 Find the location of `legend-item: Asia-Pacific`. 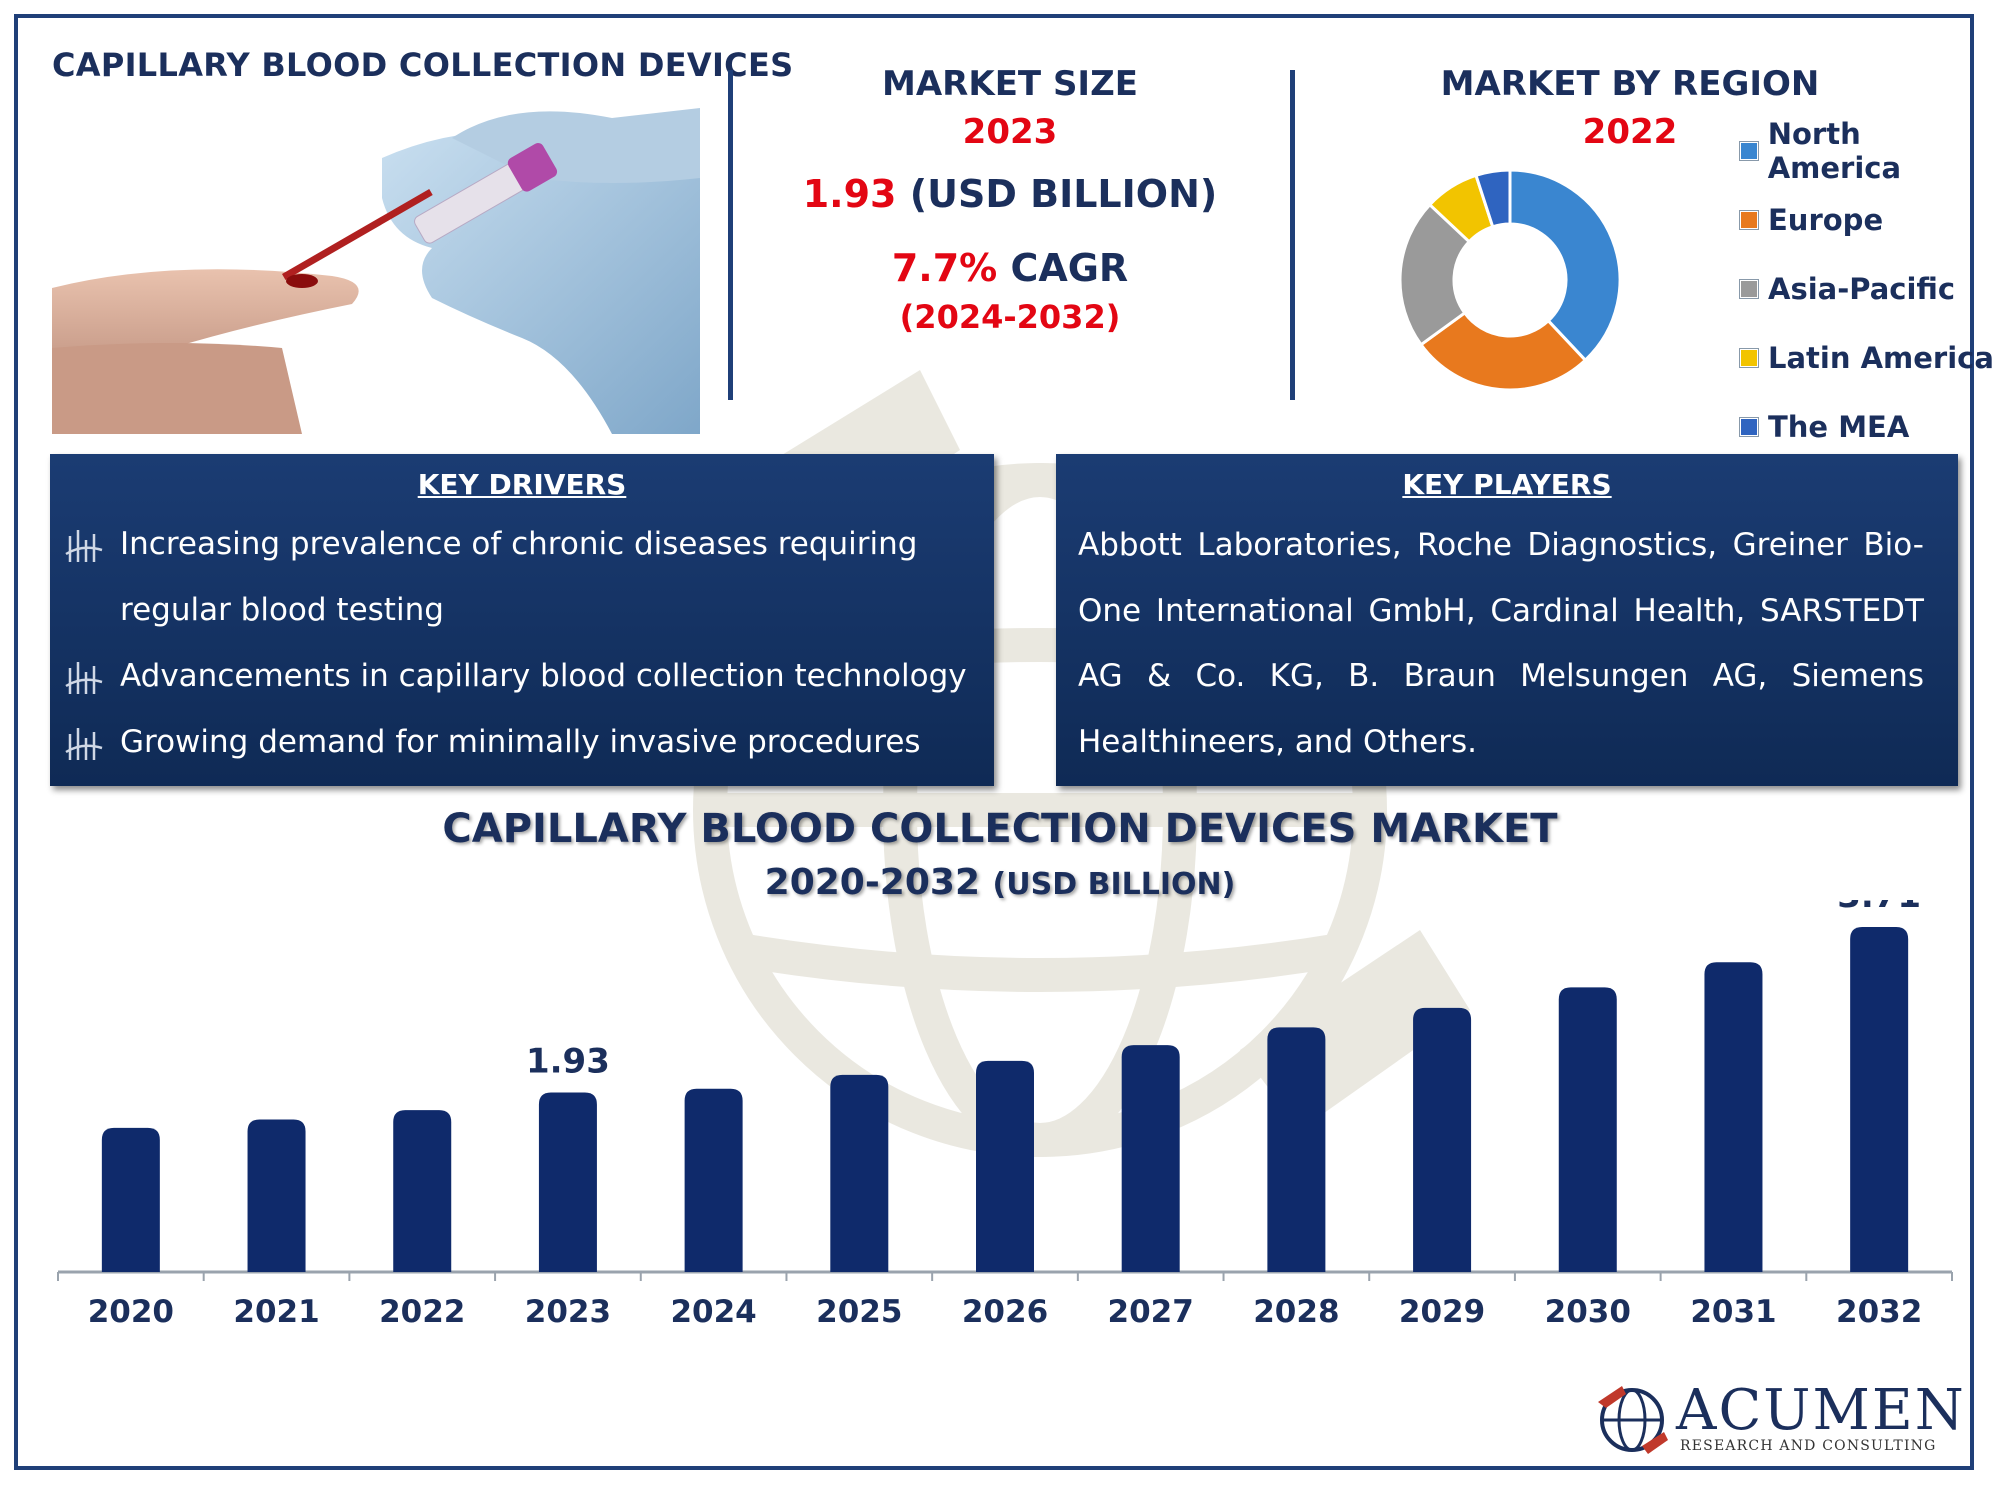

legend-item: Asia-Pacific is located at coordinates (1870, 288).